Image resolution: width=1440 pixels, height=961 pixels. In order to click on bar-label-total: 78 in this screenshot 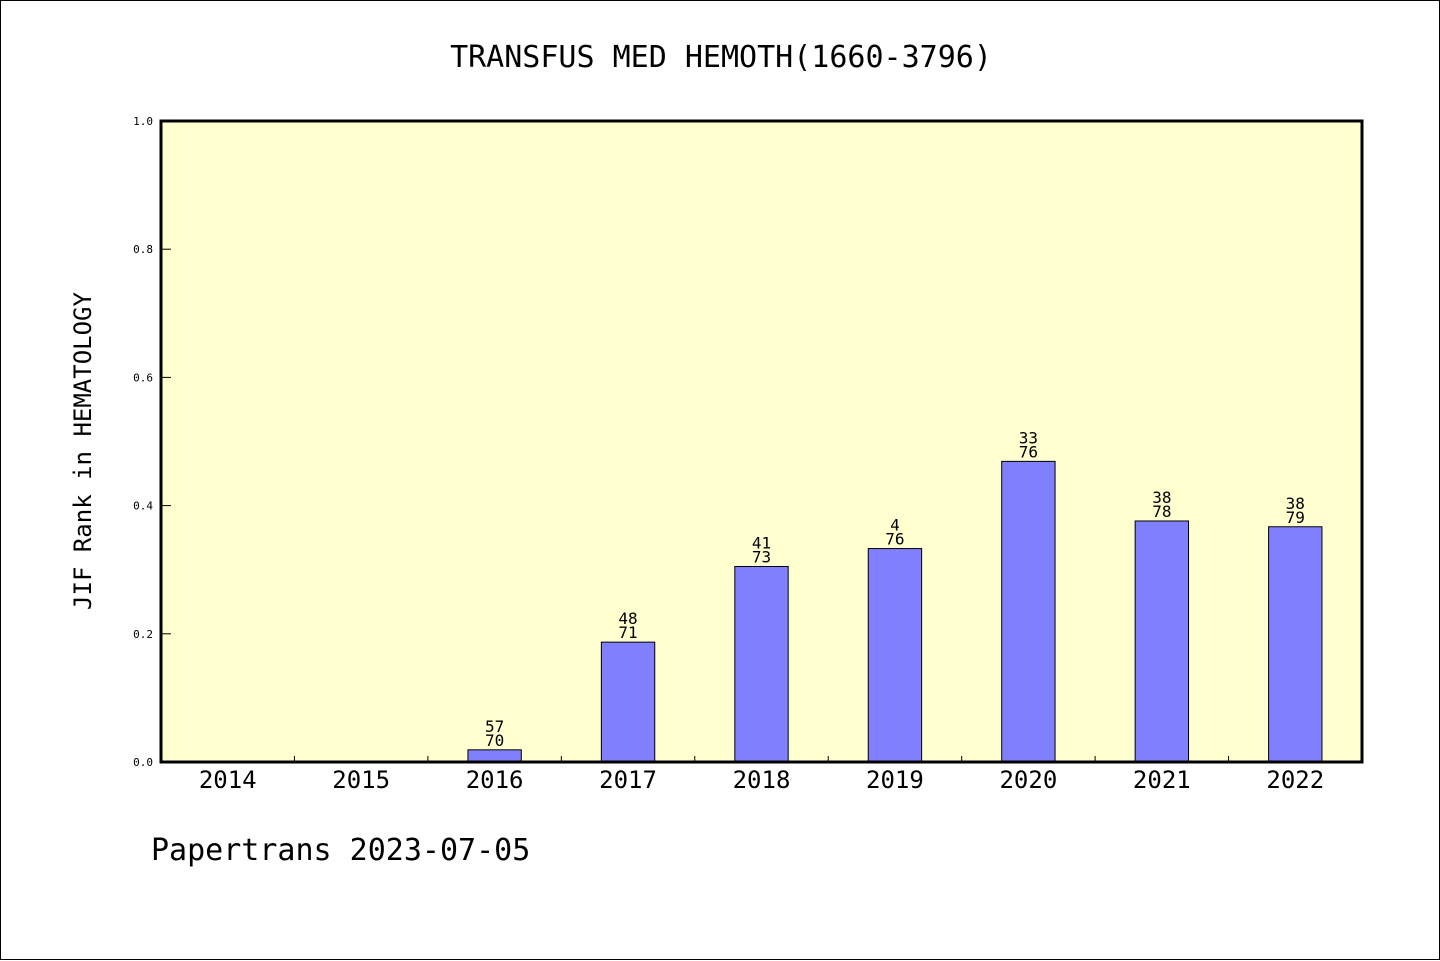, I will do `click(1161, 511)`.